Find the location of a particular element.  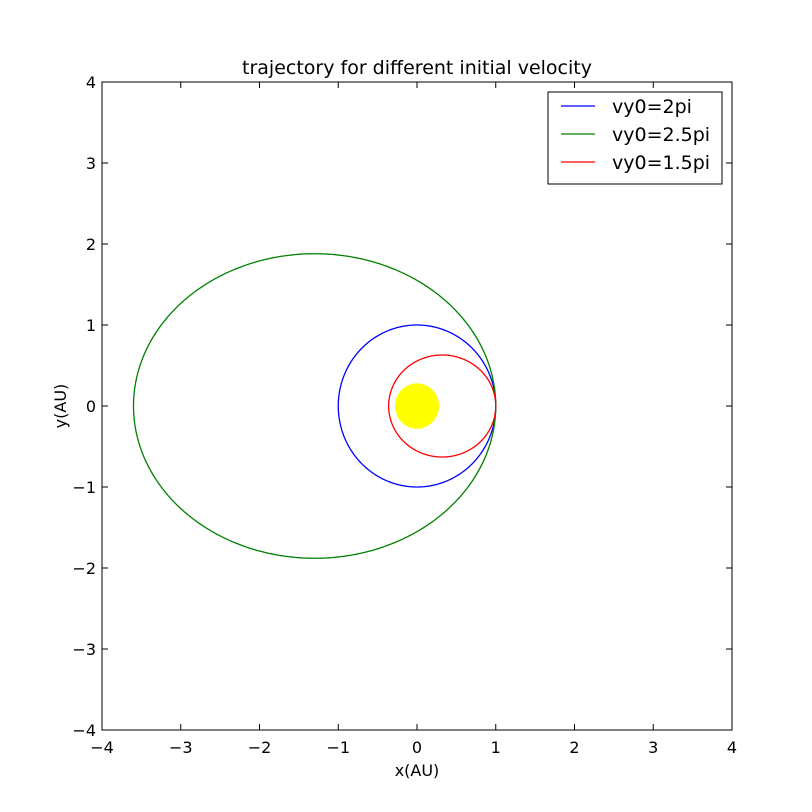

y-tick-label: −2 is located at coordinates (84, 568).